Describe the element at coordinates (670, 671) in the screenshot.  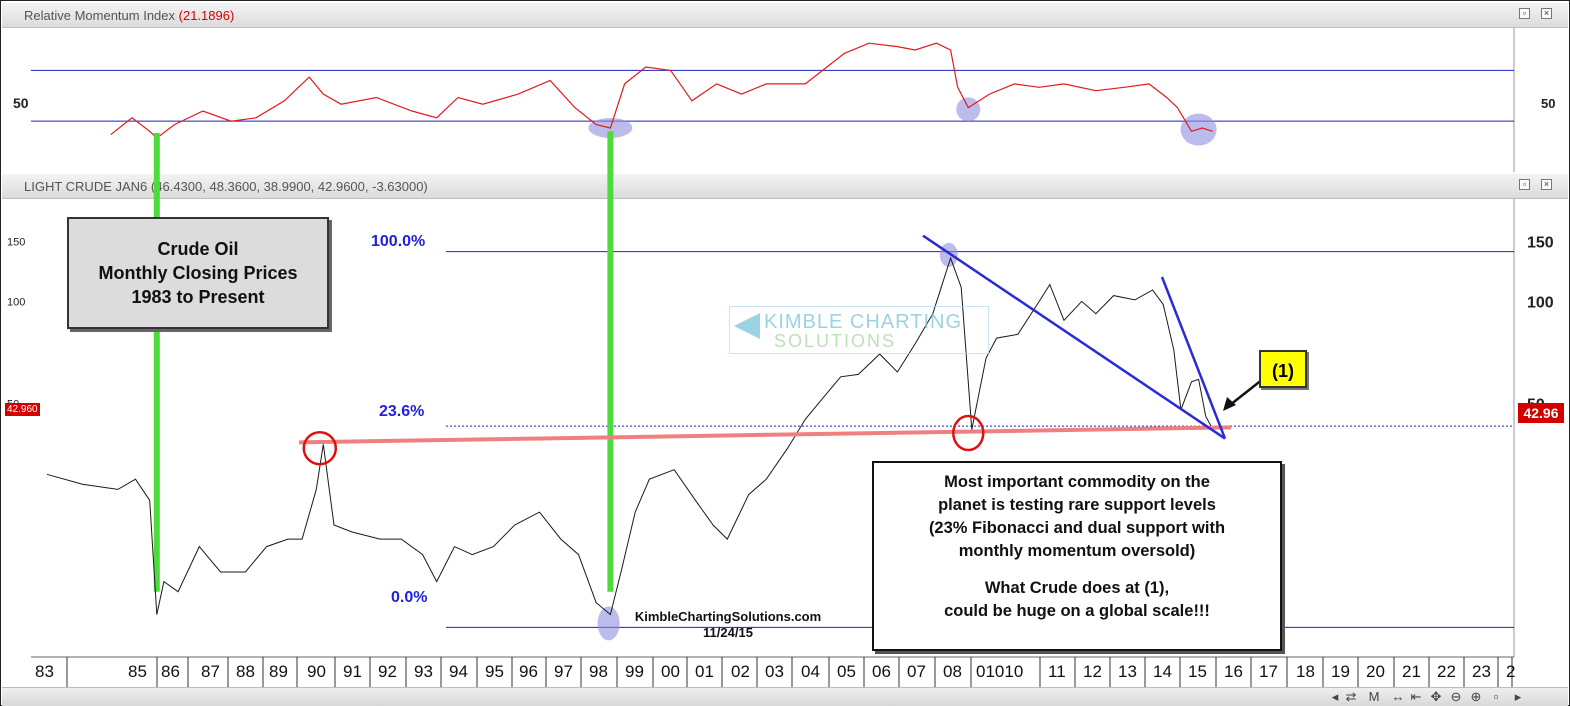
I see `x-tick-label: 00` at that location.